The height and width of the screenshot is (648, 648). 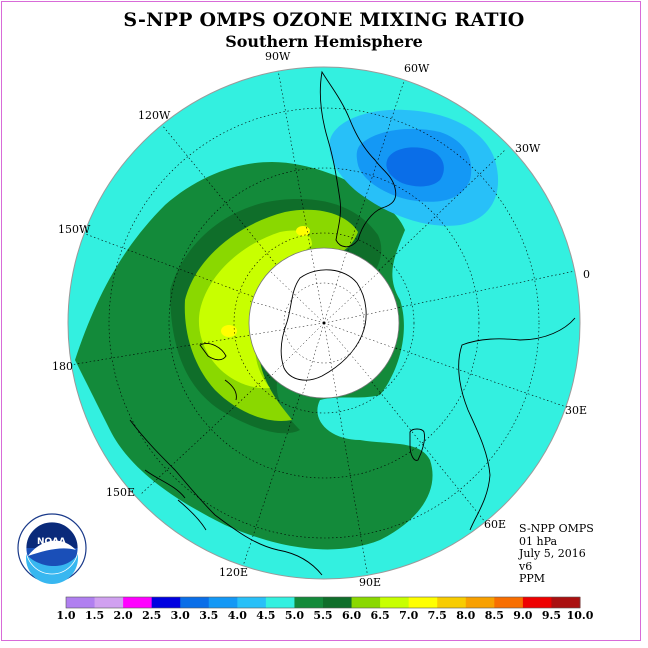 What do you see at coordinates (324, 41) in the screenshot?
I see `map-subtitle: Southern Hemisphere` at bounding box center [324, 41].